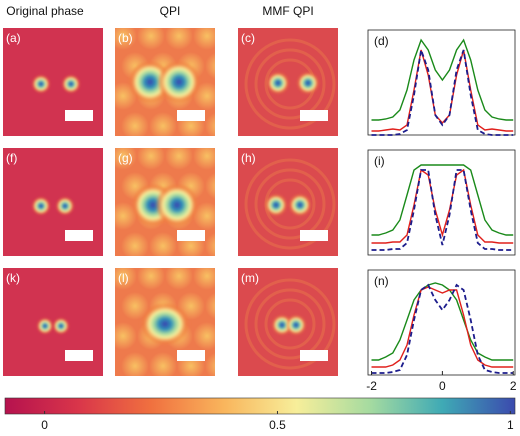  I want to click on plot-label: (d), so click(381, 41).